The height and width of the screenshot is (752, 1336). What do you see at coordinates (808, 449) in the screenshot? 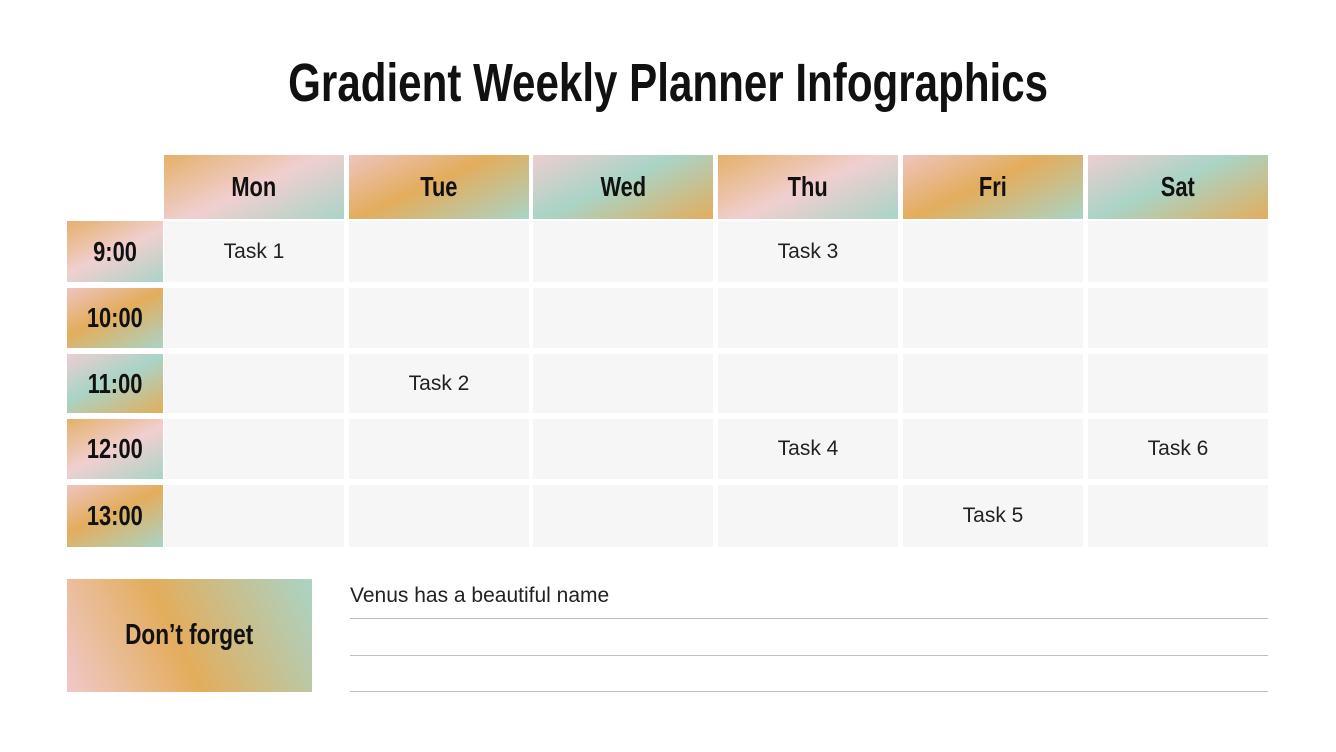
I see `schedule-cell: Task 4` at bounding box center [808, 449].